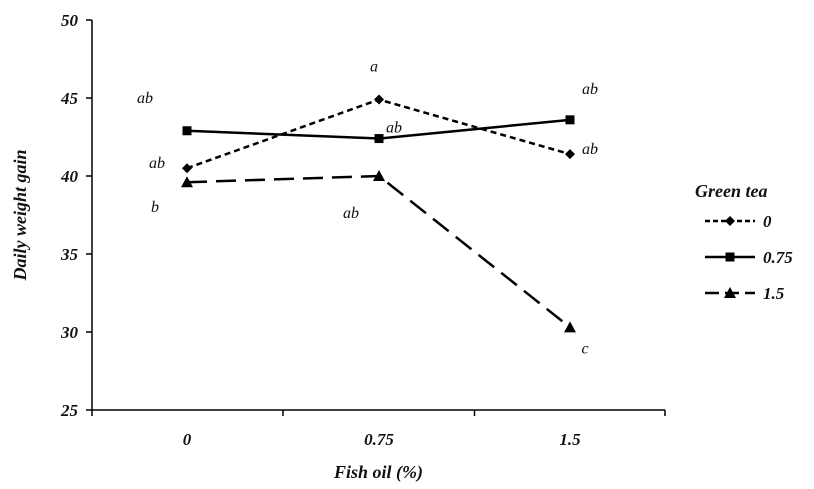 The width and height of the screenshot is (814, 489). Describe the element at coordinates (69, 98) in the screenshot. I see `y-tick-label: 45` at that location.